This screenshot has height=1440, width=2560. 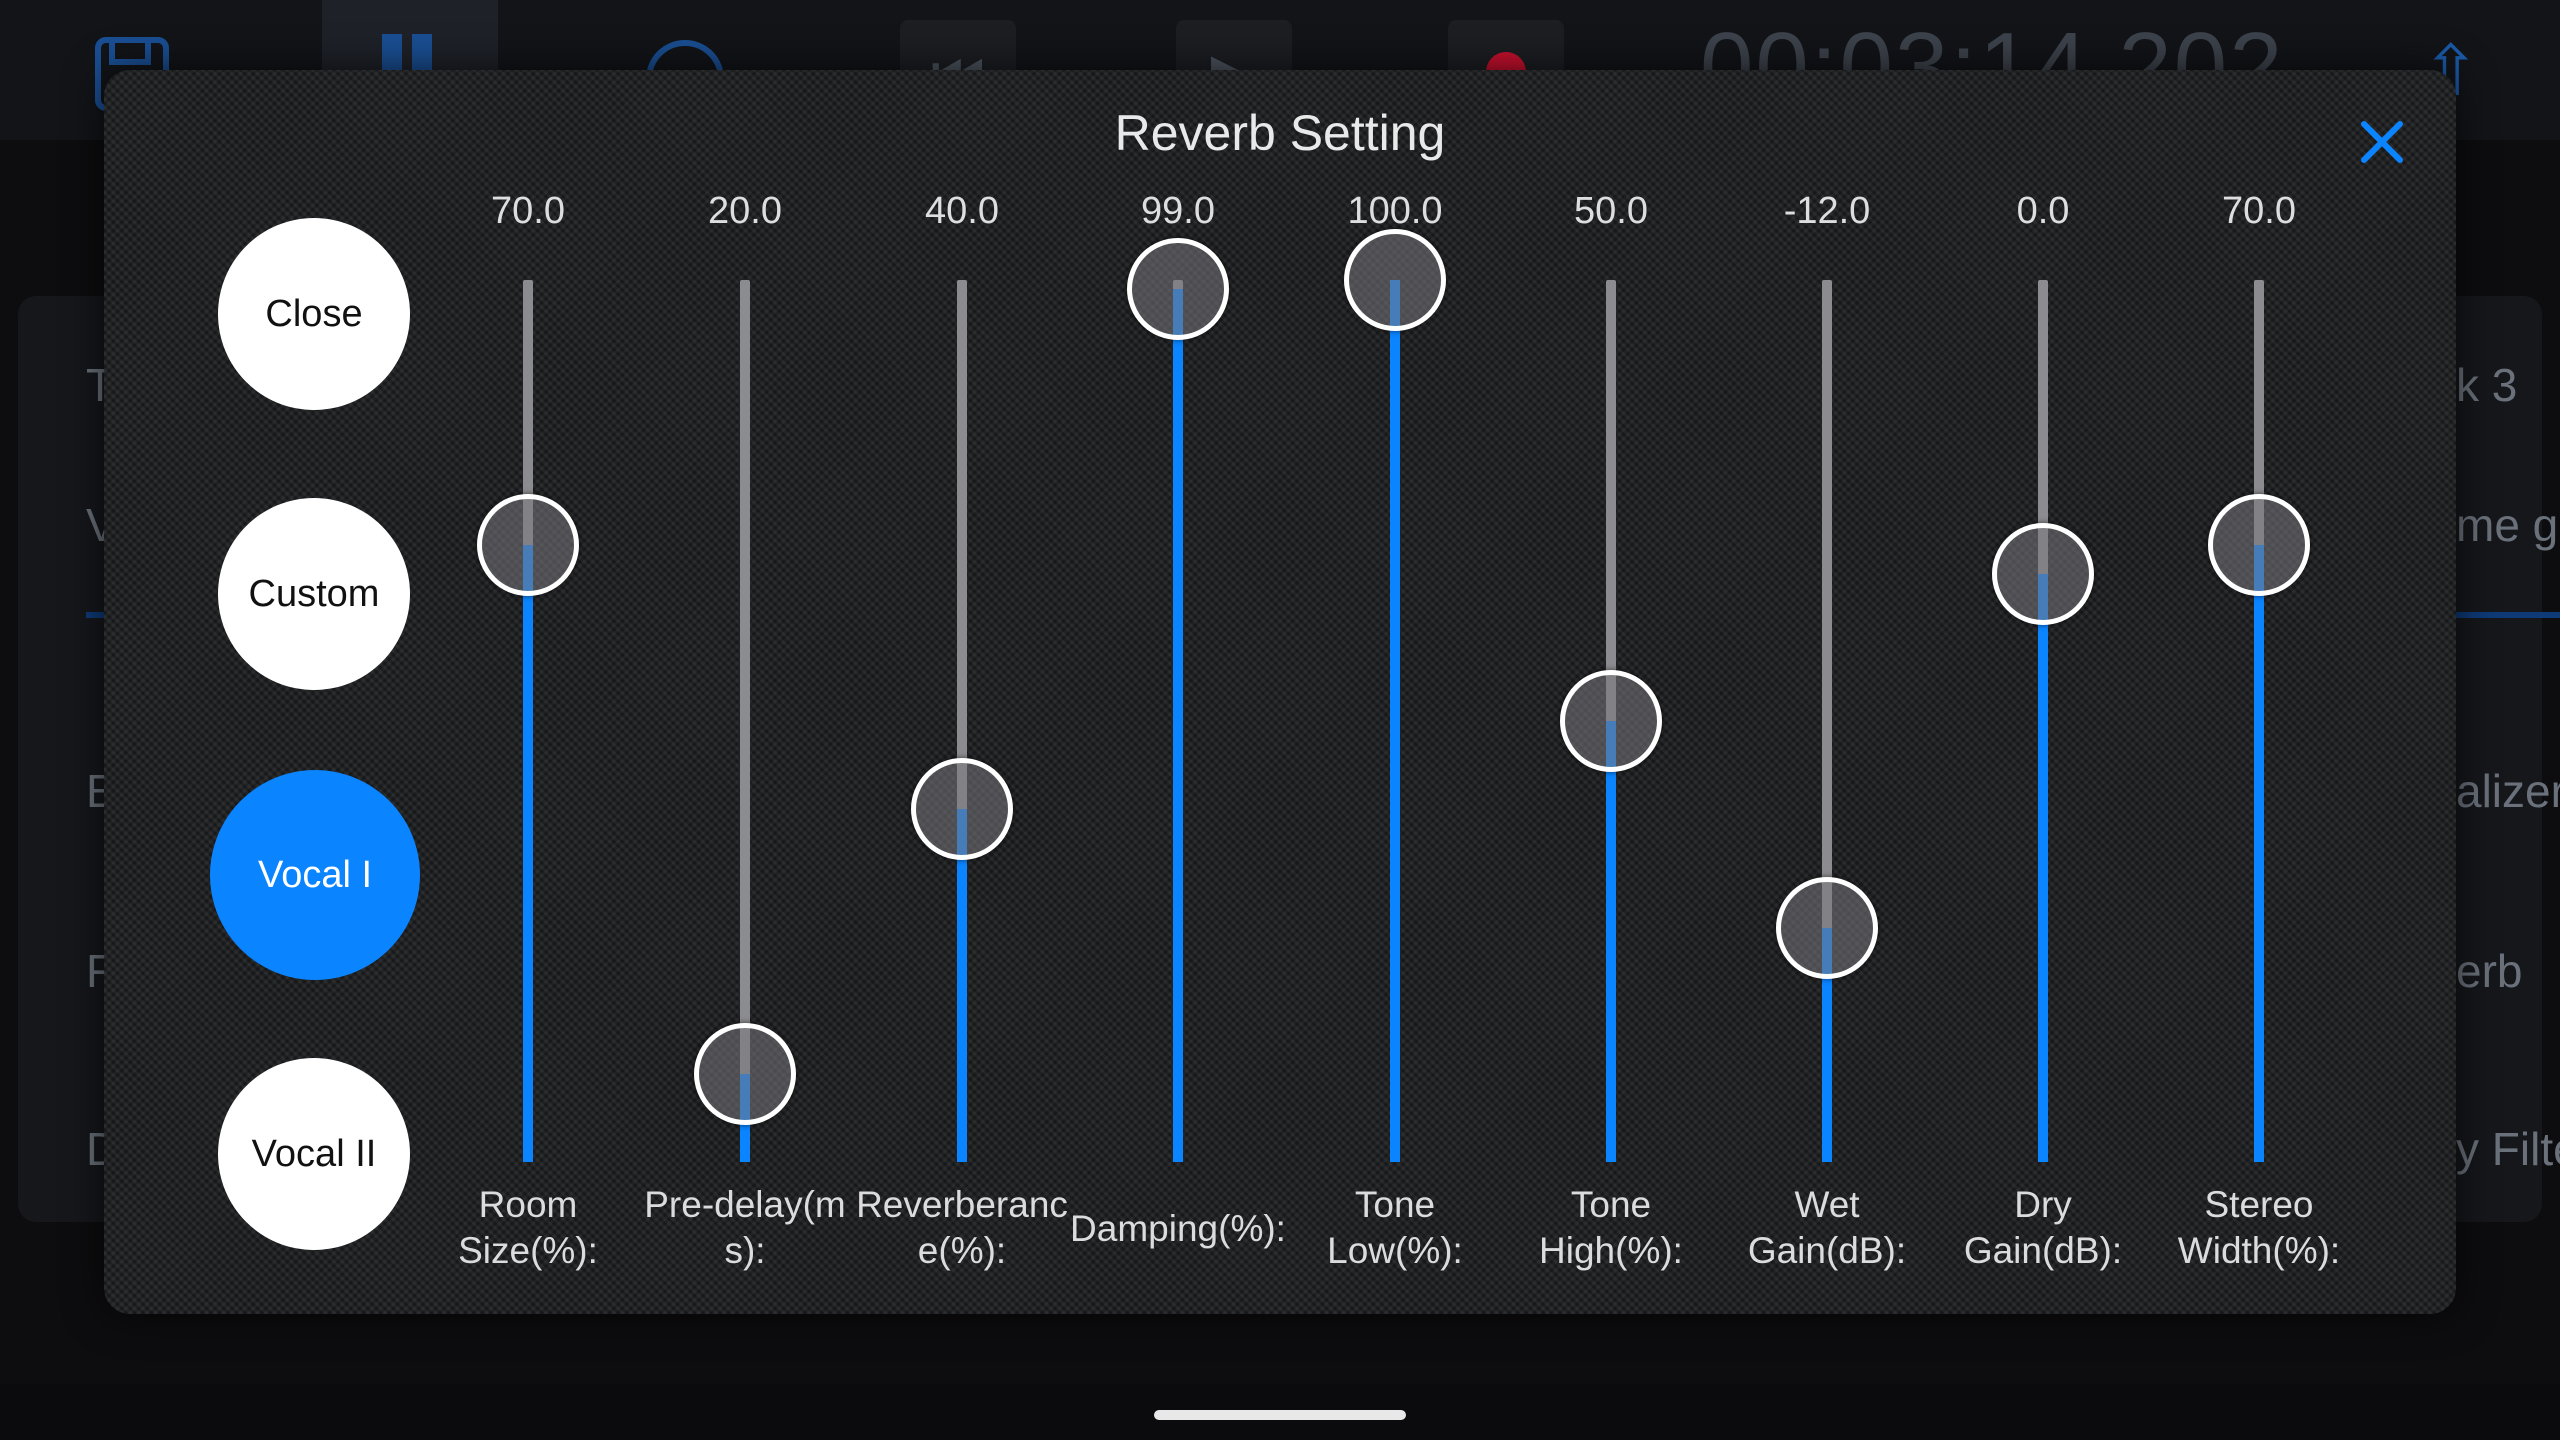 I want to click on preset-label: Close, so click(x=314, y=313).